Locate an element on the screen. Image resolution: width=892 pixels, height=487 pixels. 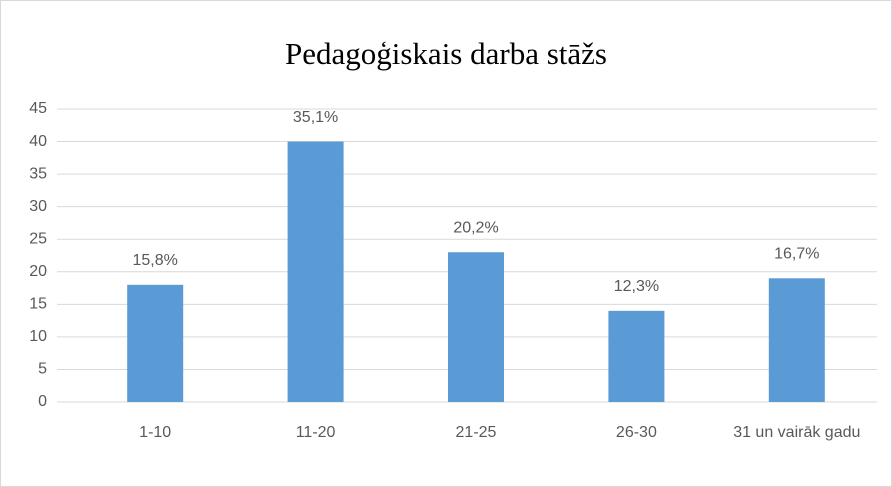
data-label: 35,1% is located at coordinates (315, 117).